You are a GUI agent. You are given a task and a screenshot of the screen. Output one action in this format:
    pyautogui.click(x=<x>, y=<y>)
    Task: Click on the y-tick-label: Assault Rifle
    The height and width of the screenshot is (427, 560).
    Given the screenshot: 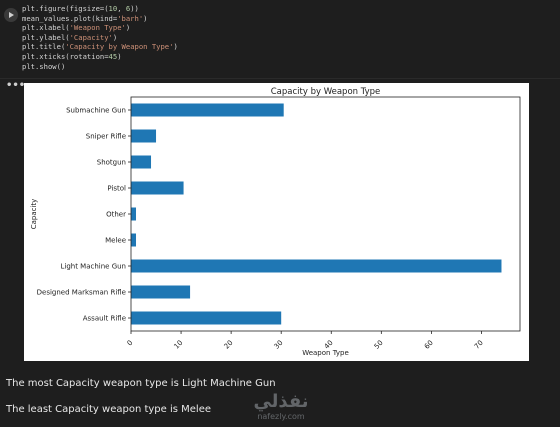 What is the action you would take?
    pyautogui.click(x=104, y=319)
    